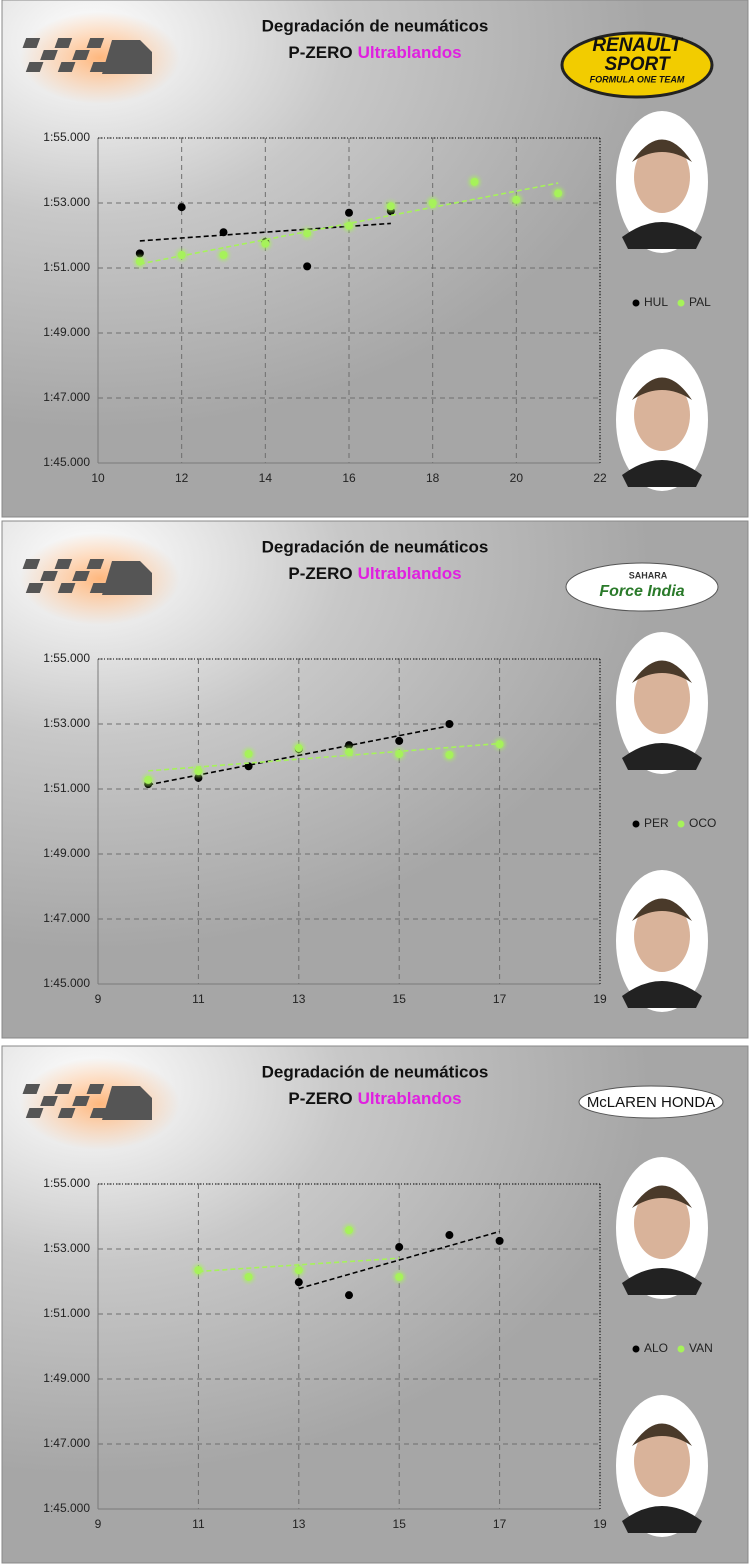  What do you see at coordinates (651, 1102) in the screenshot?
I see `logo-text: McLAREN HONDA` at bounding box center [651, 1102].